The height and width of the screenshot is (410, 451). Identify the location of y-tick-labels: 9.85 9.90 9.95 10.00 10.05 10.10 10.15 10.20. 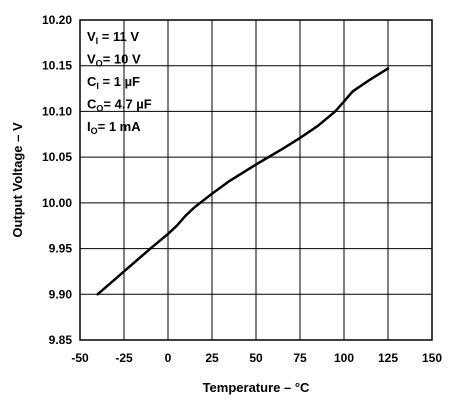
(57, 180).